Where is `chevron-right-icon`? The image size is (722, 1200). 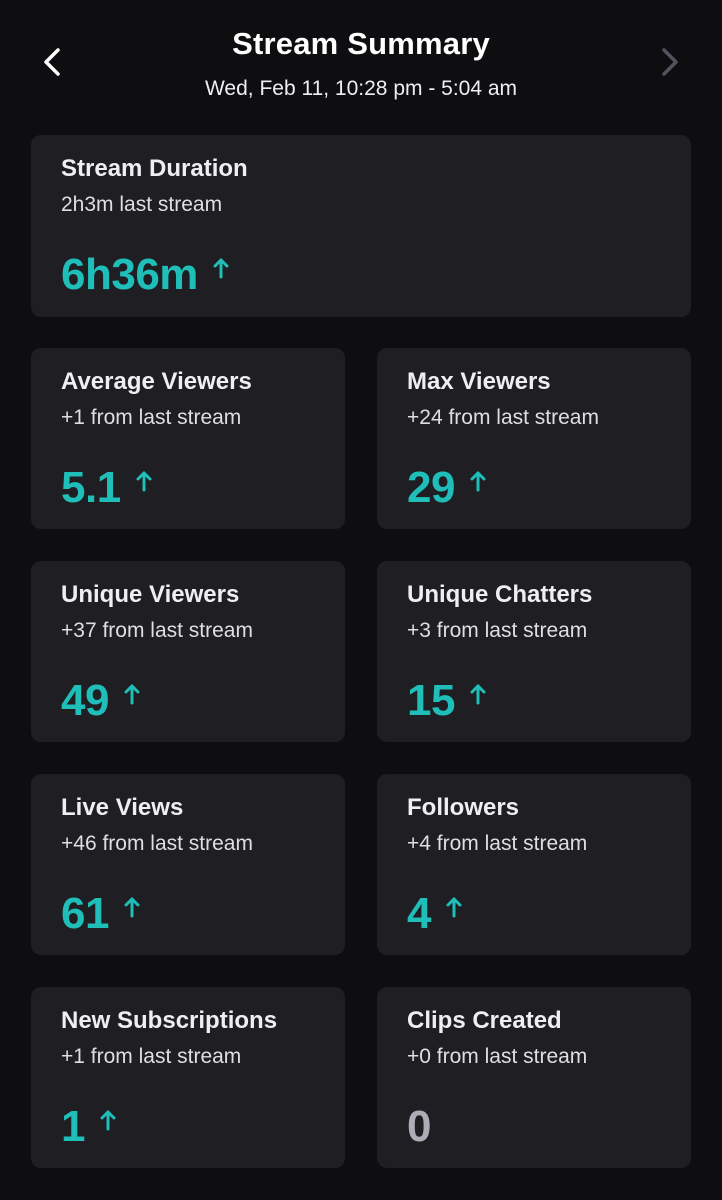
chevron-right-icon is located at coordinates (670, 62).